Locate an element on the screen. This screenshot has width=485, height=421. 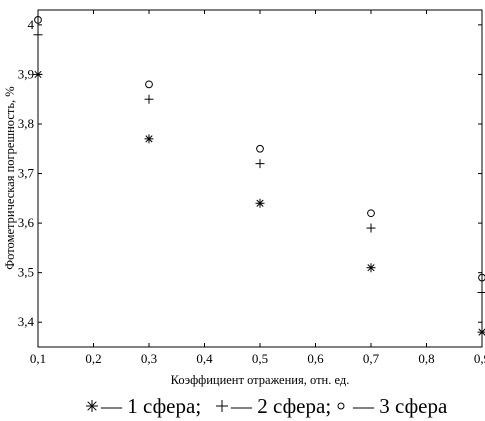
x-tick-label: 0,6 is located at coordinates (315, 358).